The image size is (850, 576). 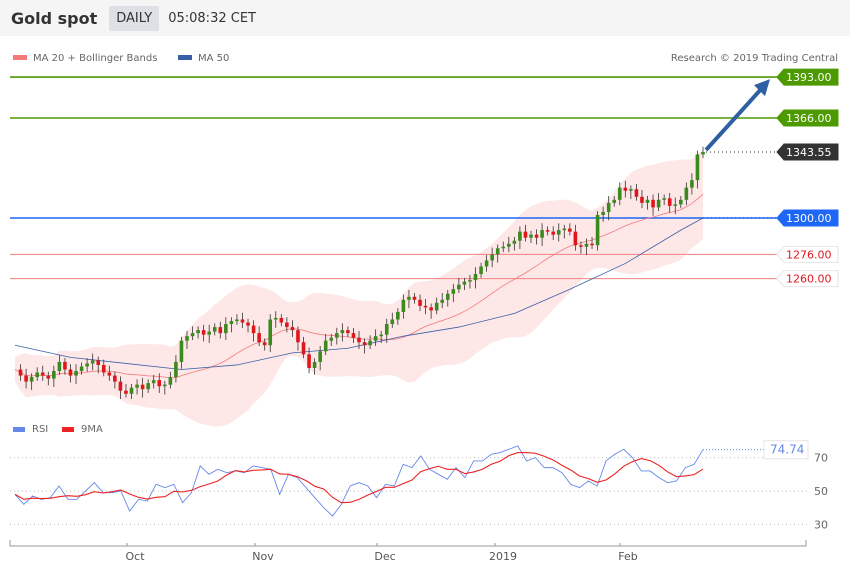 What do you see at coordinates (135, 556) in the screenshot?
I see `x-tick-label: Oct` at bounding box center [135, 556].